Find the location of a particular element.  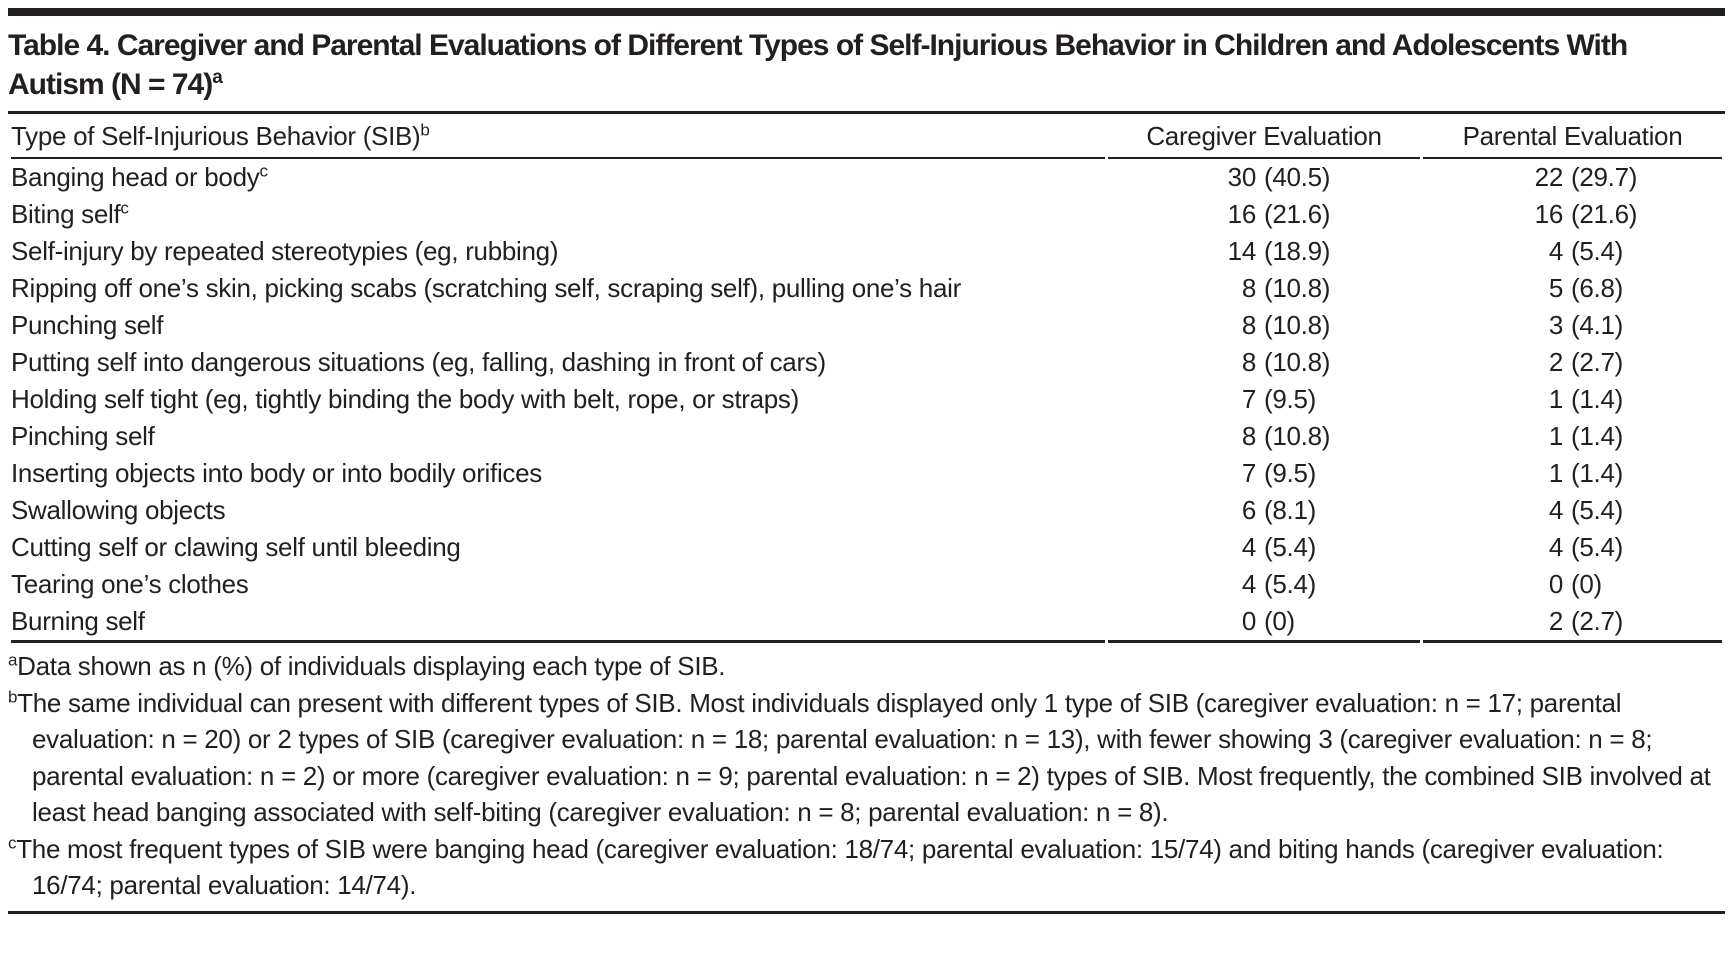

column-header-sib-type: Type of Self-Injurious Behavior (SIB)b is located at coordinates (558, 136).